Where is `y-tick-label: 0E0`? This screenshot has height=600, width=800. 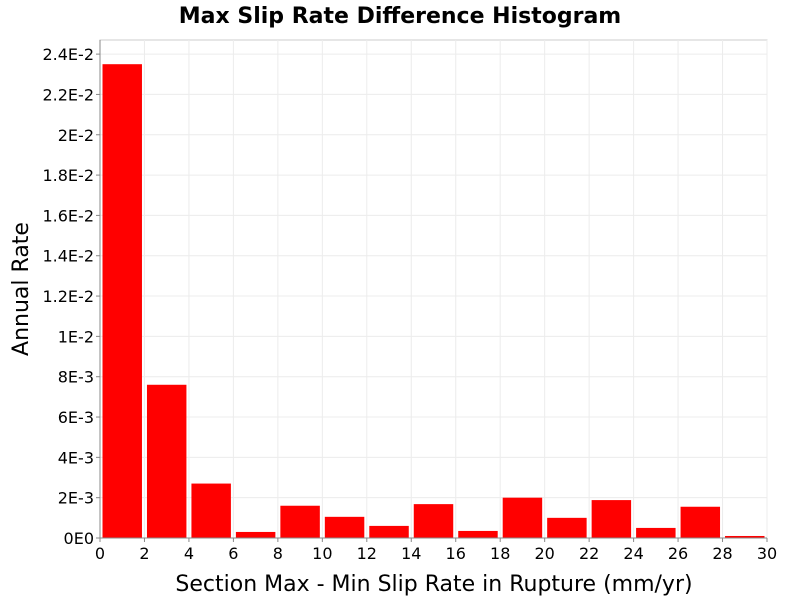 y-tick-label: 0E0 is located at coordinates (79, 538).